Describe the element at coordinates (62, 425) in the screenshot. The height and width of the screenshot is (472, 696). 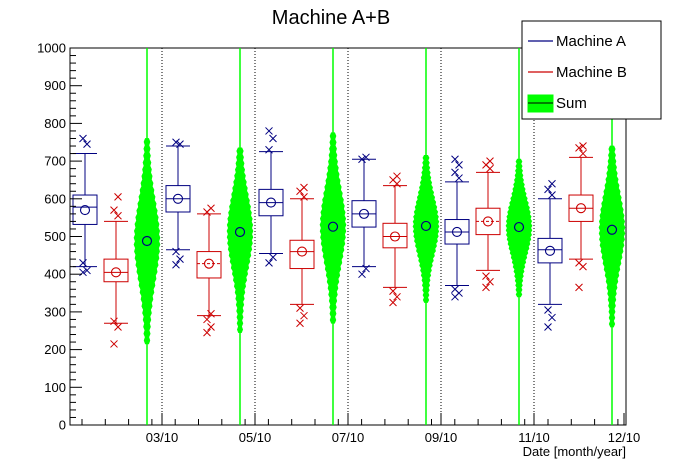
I see `y-tick-label: 0` at that location.